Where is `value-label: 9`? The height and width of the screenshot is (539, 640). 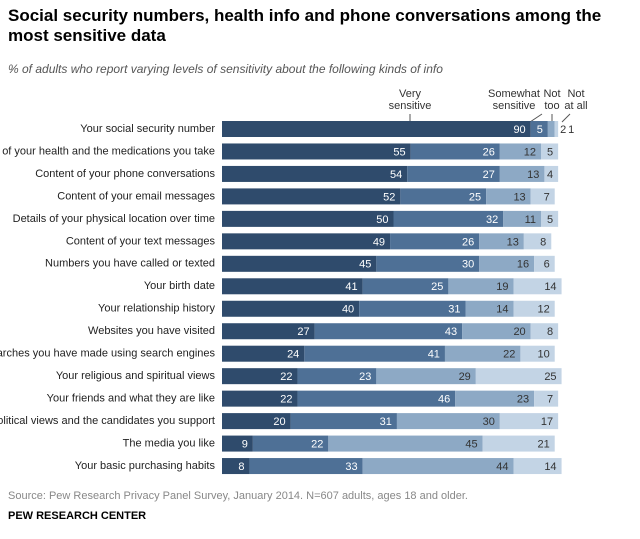 value-label: 9 is located at coordinates (245, 444).